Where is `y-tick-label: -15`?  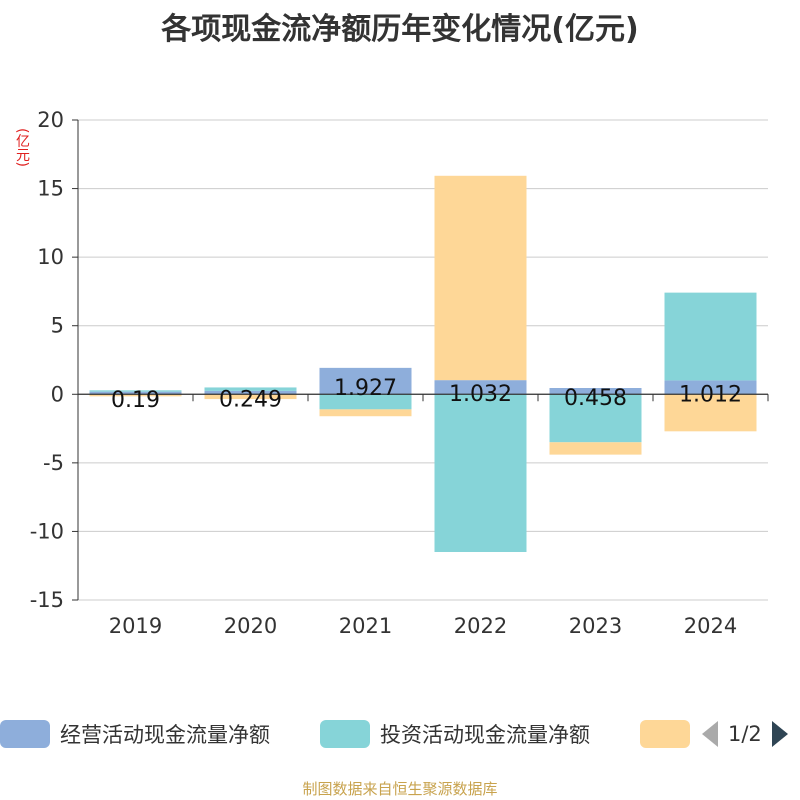 y-tick-label: -15 is located at coordinates (47, 600).